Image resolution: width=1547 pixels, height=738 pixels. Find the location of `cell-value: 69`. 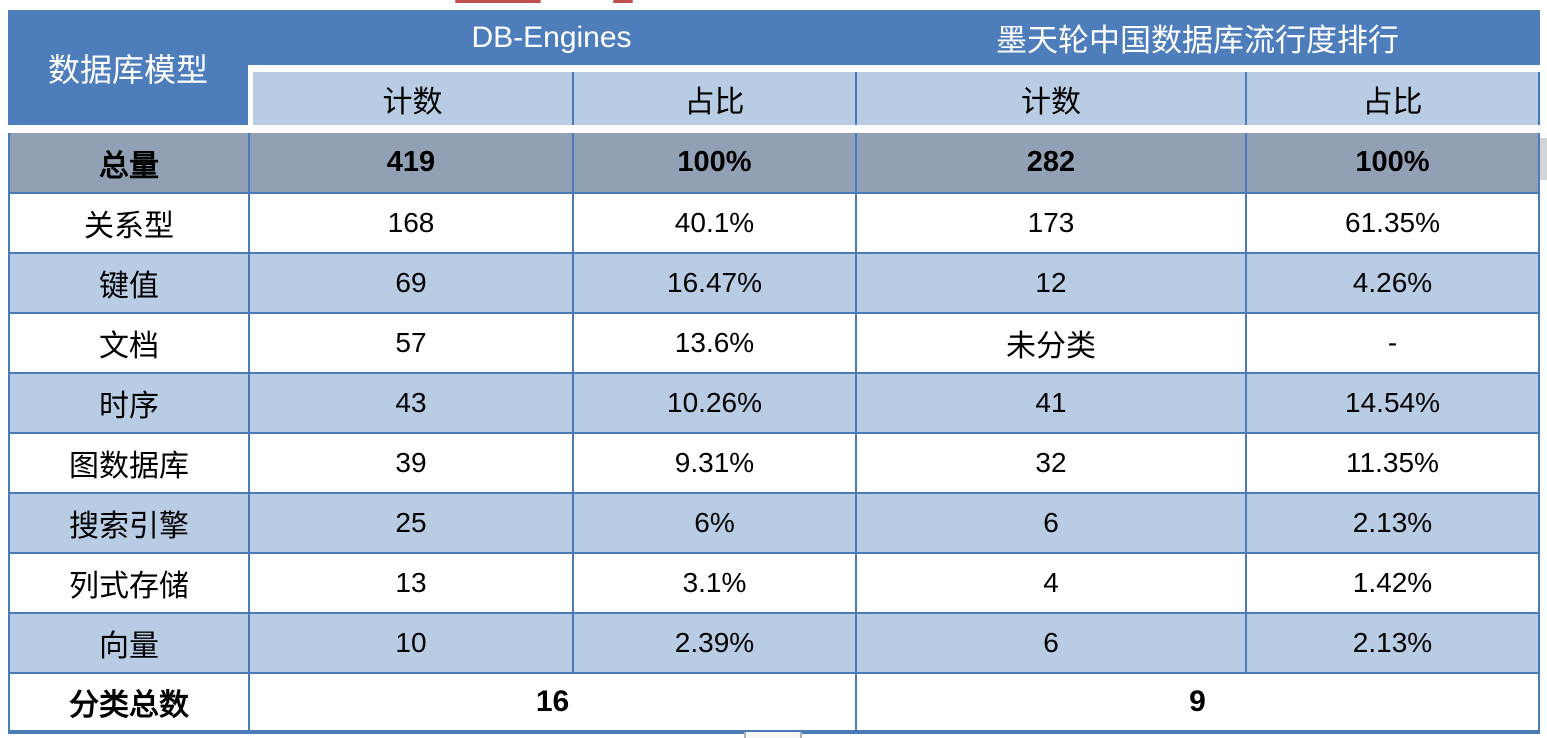

cell-value: 69 is located at coordinates (410, 283).